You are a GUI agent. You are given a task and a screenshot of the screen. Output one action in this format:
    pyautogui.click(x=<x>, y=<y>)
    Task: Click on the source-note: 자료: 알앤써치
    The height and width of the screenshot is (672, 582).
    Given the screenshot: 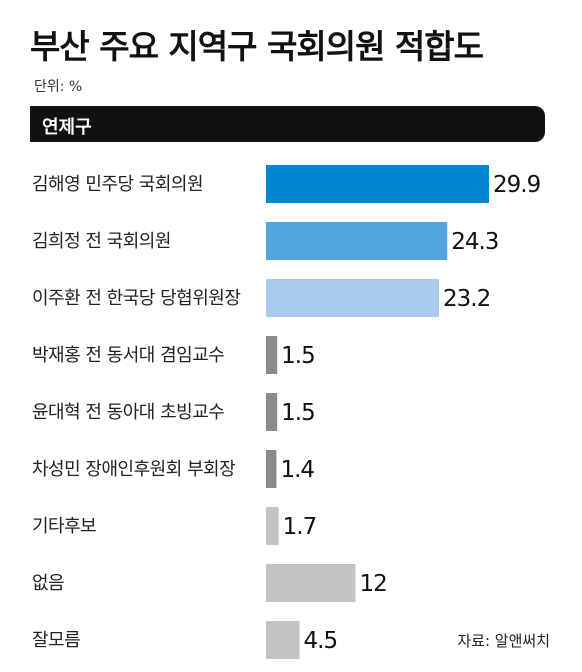 What is the action you would take?
    pyautogui.click(x=503, y=641)
    